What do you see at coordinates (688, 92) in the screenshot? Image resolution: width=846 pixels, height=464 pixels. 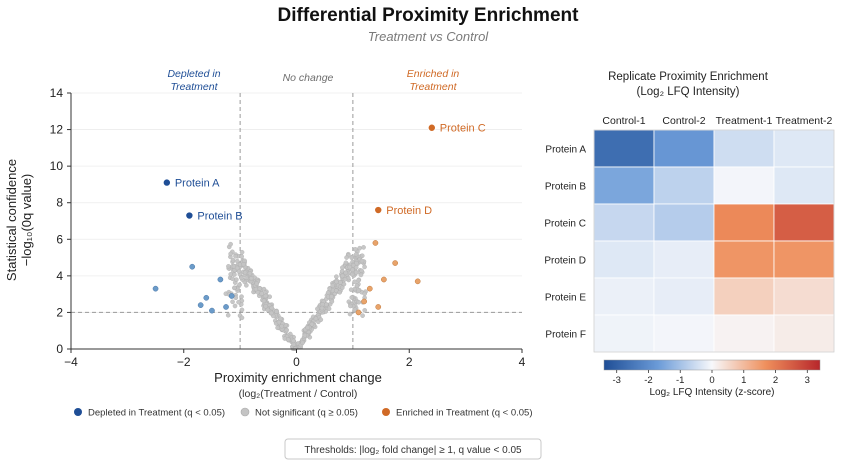 I see `heatmap-title-line2: (Log₂ LFQ Intensity)` at bounding box center [688, 92].